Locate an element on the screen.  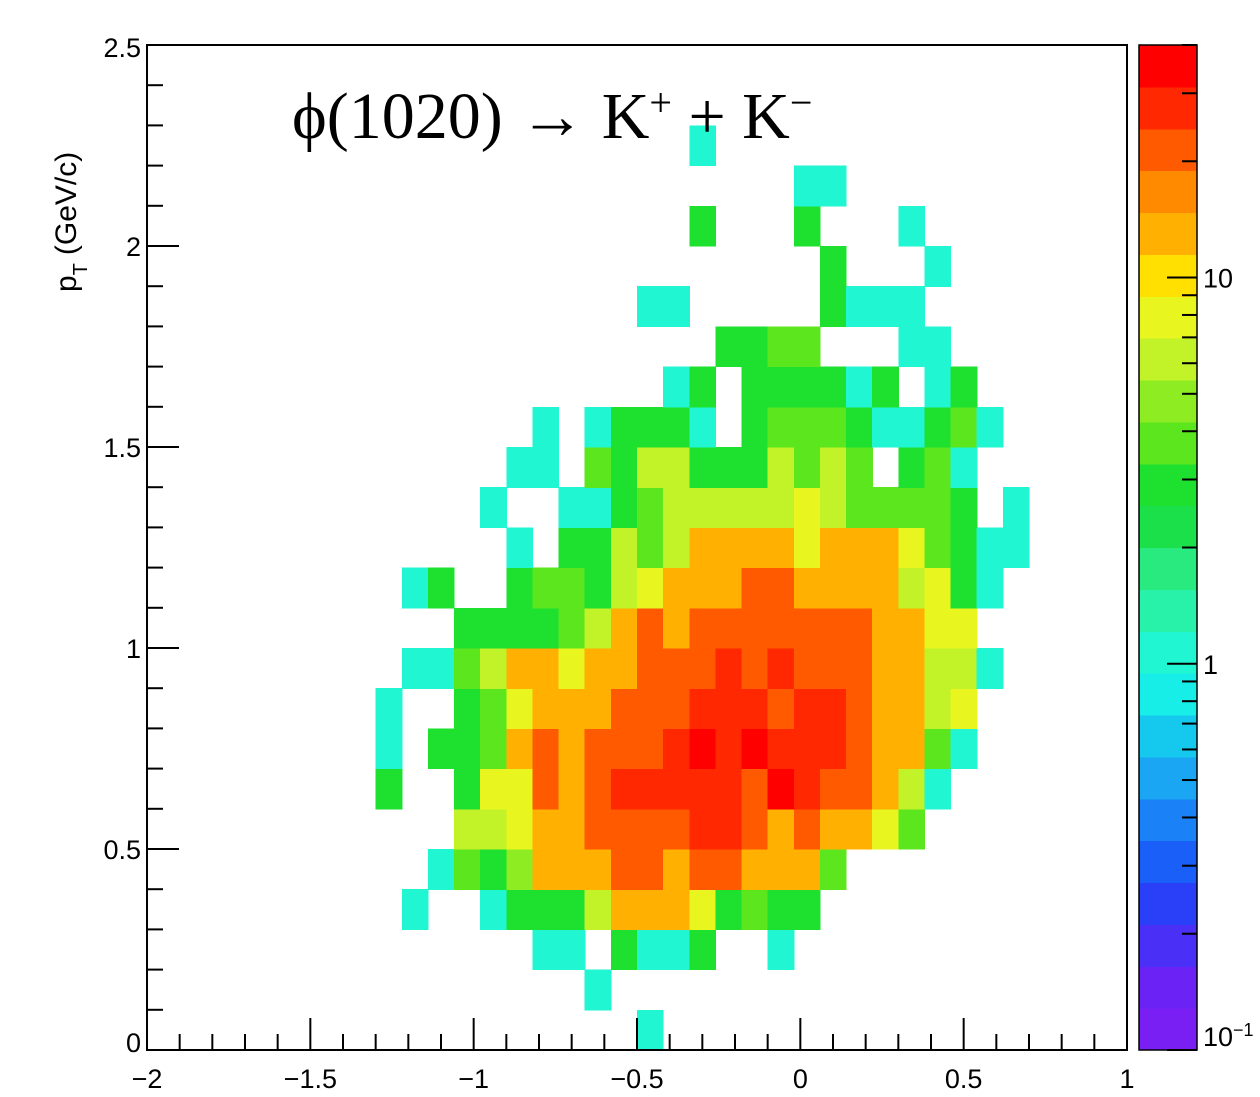
color-scale-label: 10 is located at coordinates (1218, 279).